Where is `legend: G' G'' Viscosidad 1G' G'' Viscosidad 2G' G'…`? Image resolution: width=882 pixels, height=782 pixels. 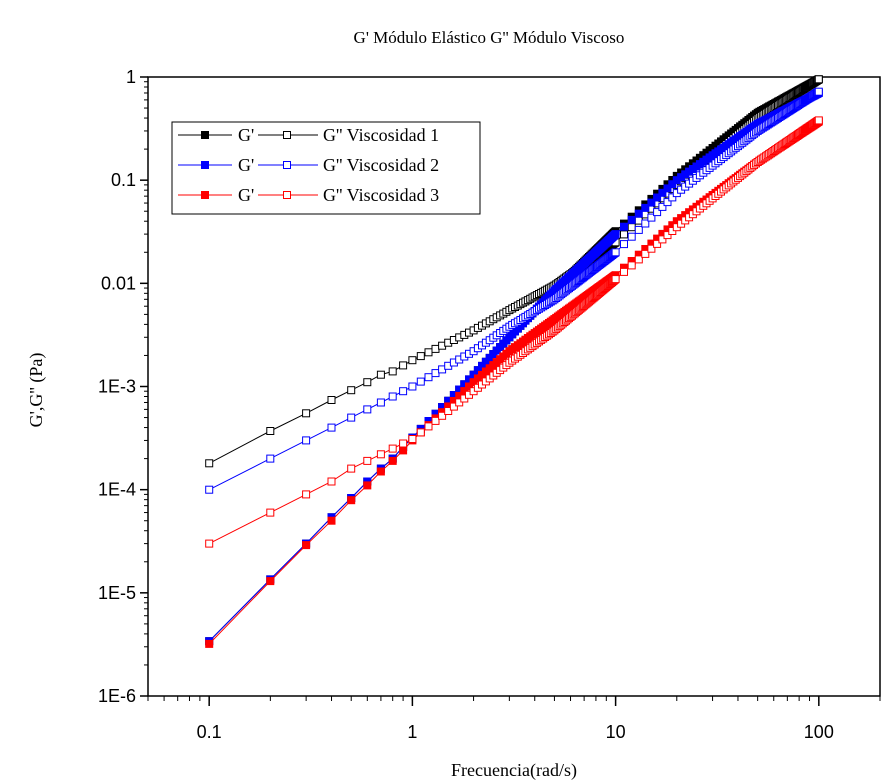 legend: G' G'' Viscosidad 1G' G'' Viscosidad 2G' G'… is located at coordinates (326, 168).